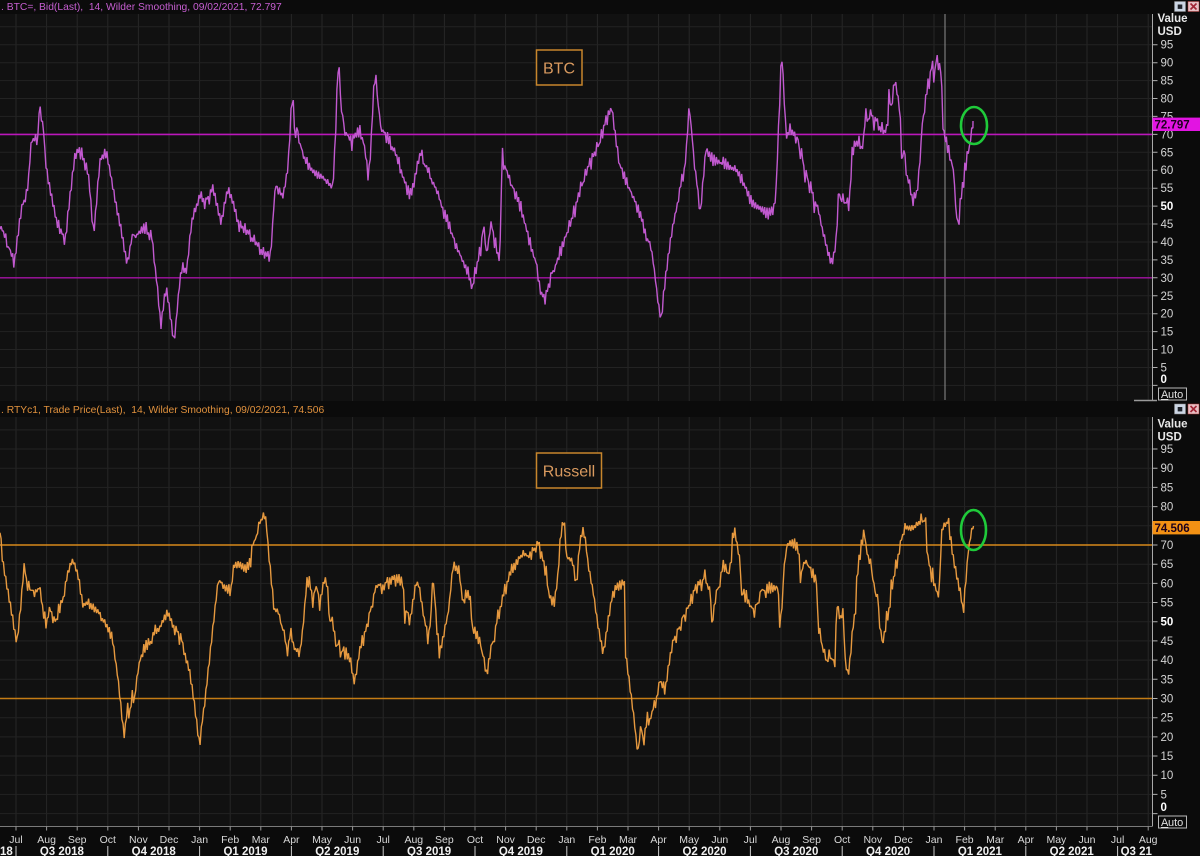 This screenshot has width=1200, height=856. What do you see at coordinates (1072, 851) in the screenshot?
I see `svg-text: Q2 2021` at bounding box center [1072, 851].